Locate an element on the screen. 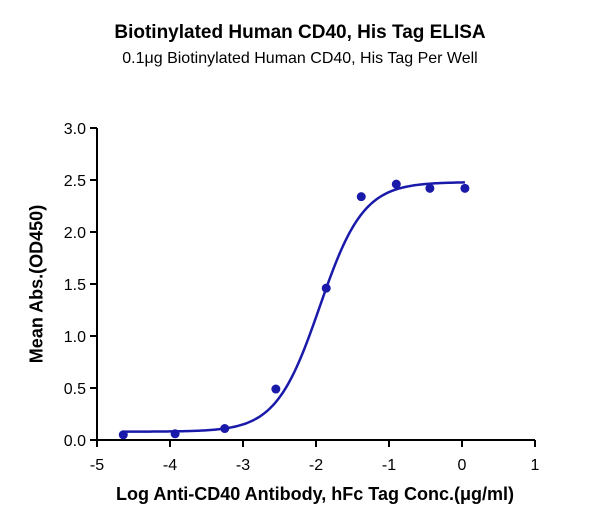 The height and width of the screenshot is (531, 600). chart-title: Biotinylated Human CD40, His Tag ELISA is located at coordinates (300, 32).